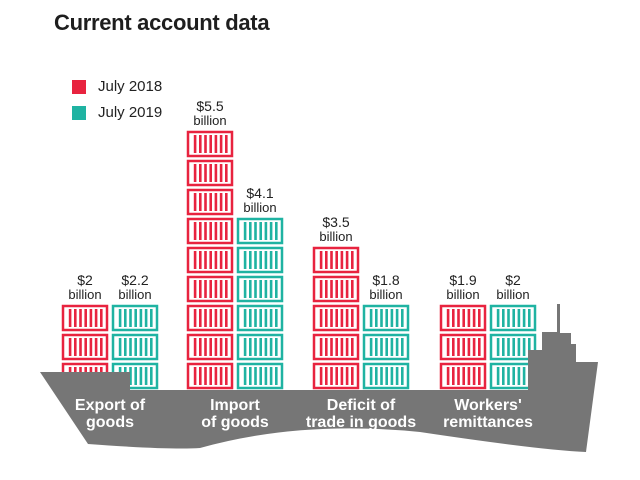 This screenshot has width=640, height=480. Describe the element at coordinates (488, 405) in the screenshot. I see `category-label: Workers'` at that location.